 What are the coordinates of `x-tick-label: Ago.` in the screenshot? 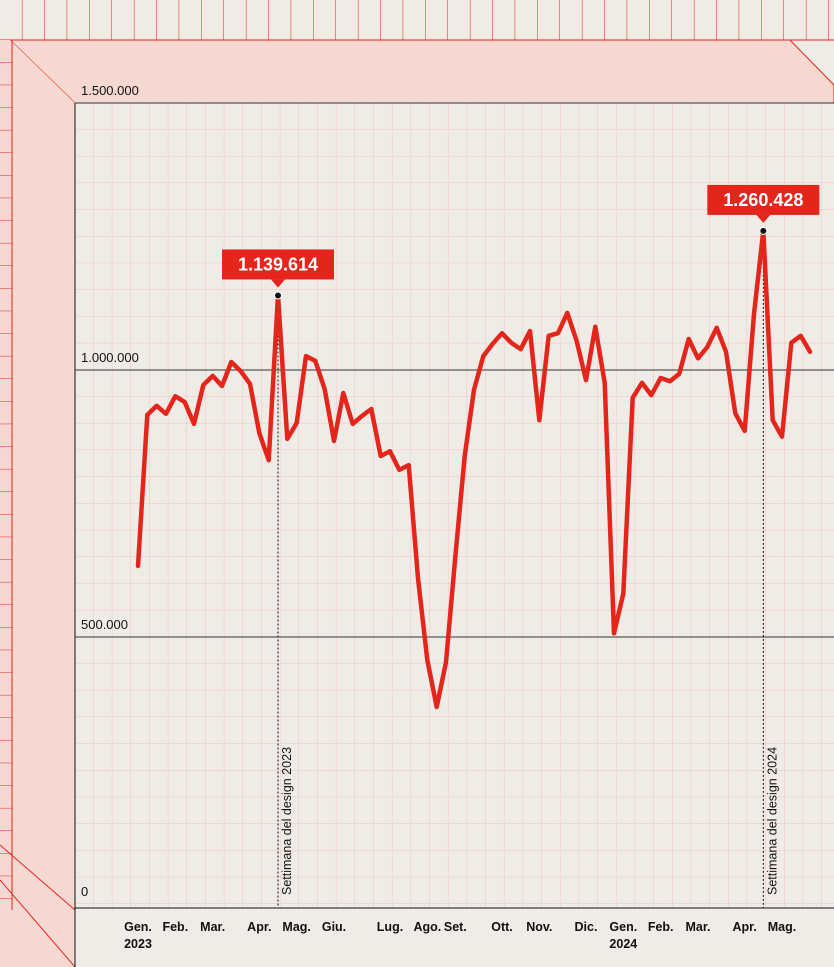 It's located at (427, 927).